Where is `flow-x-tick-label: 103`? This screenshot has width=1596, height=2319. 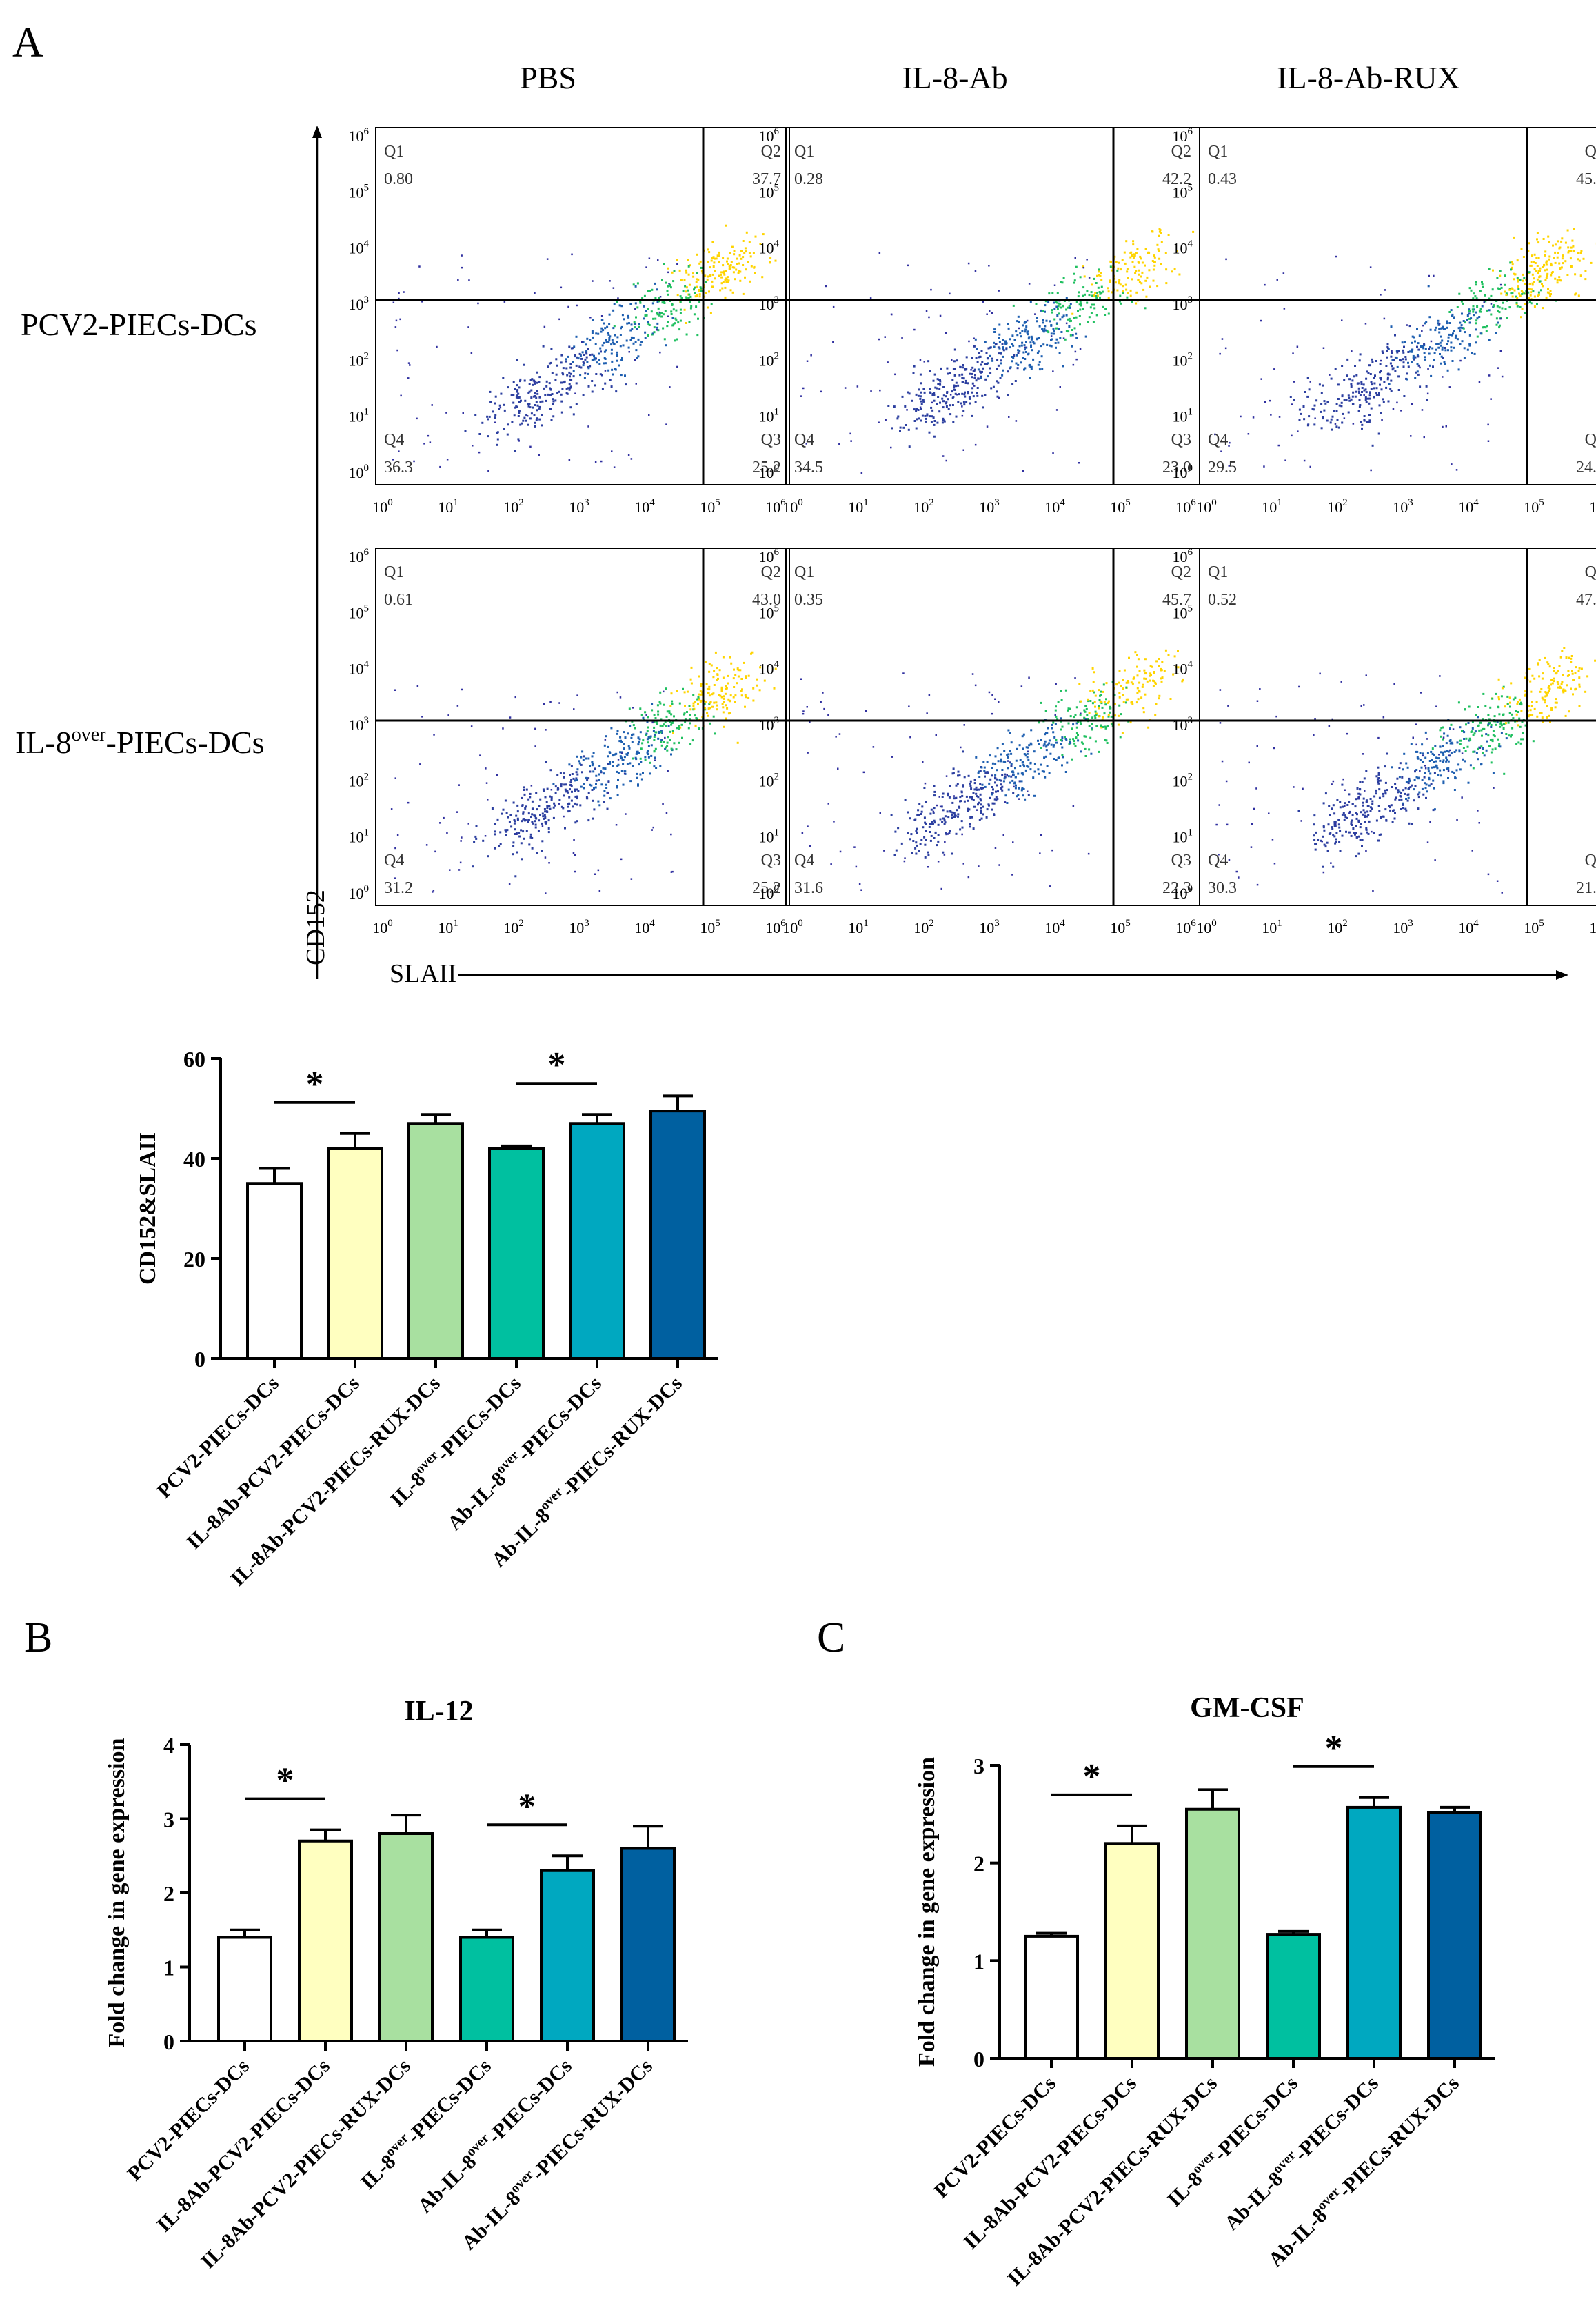
flow-x-tick-label: 103 is located at coordinates (579, 506).